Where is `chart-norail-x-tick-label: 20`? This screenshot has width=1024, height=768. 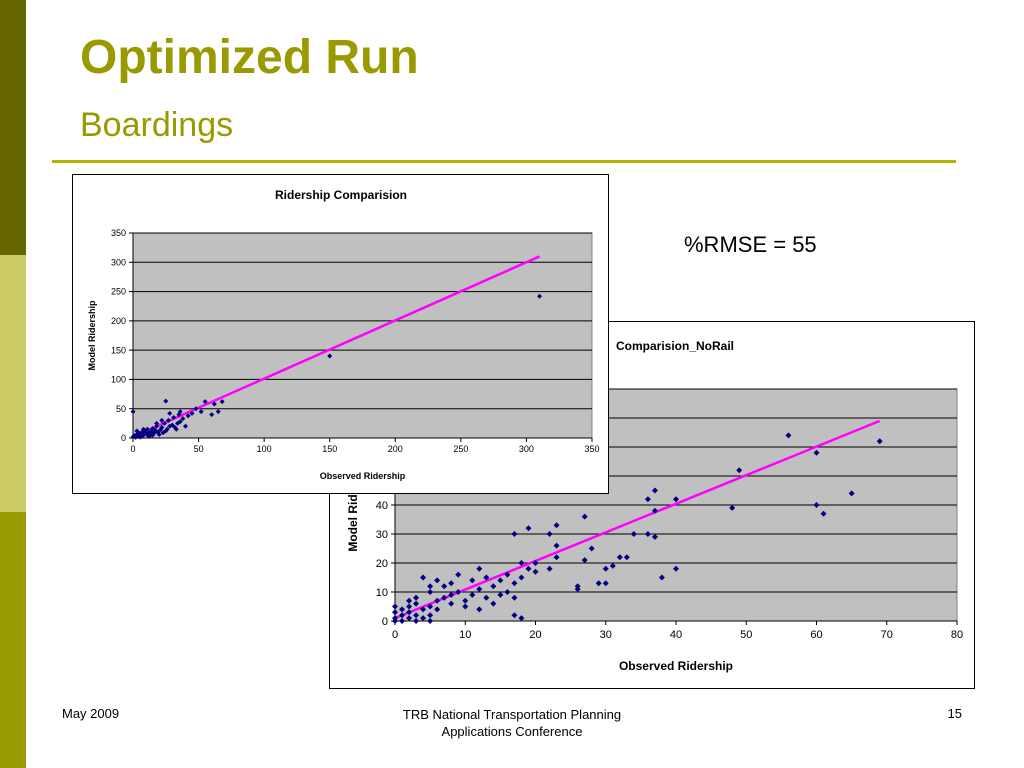 chart-norail-x-tick-label: 20 is located at coordinates (535, 635).